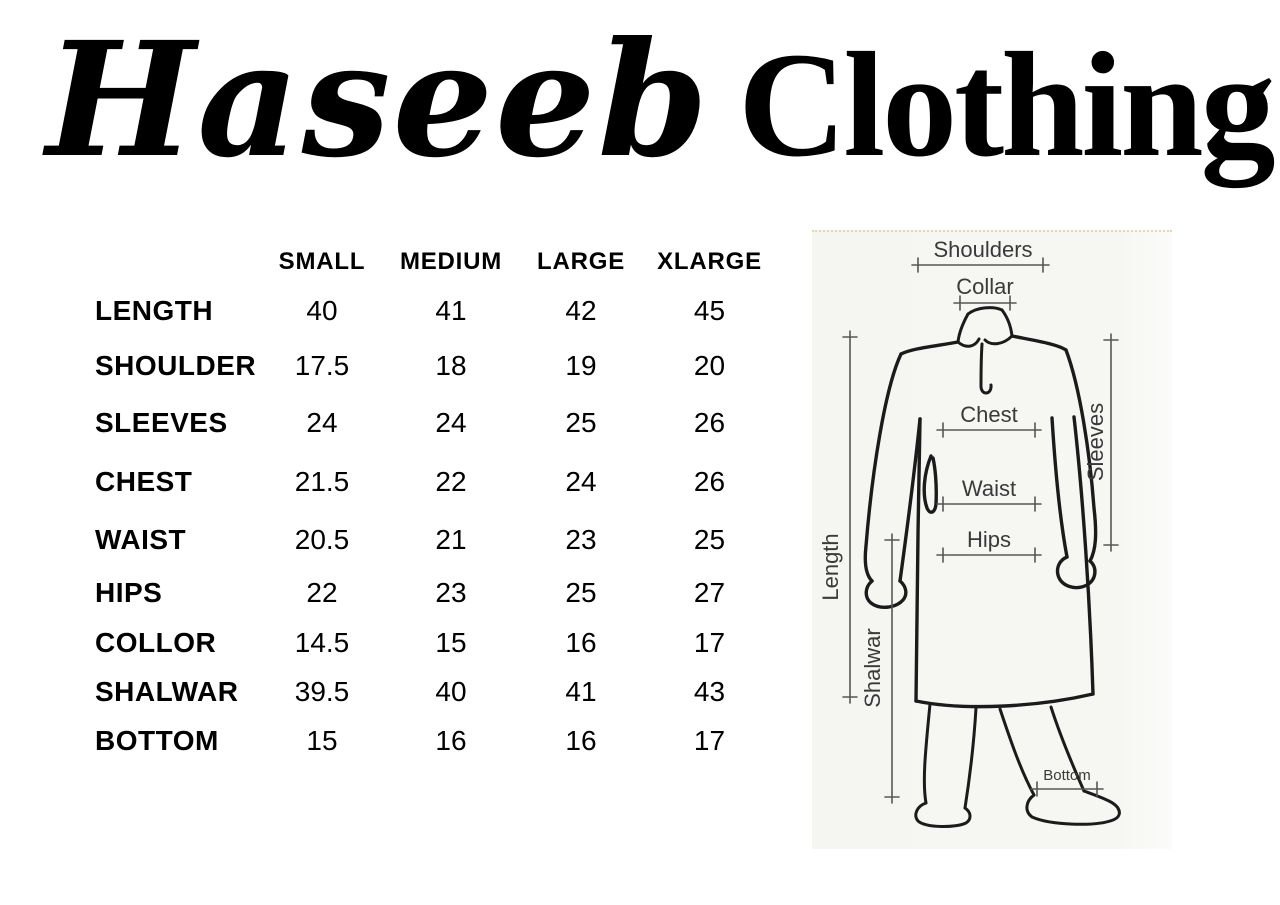 Image resolution: width=1280 pixels, height=905 pixels. Describe the element at coordinates (1067, 775) in the screenshot. I see `bottom-label: Bottom` at that location.